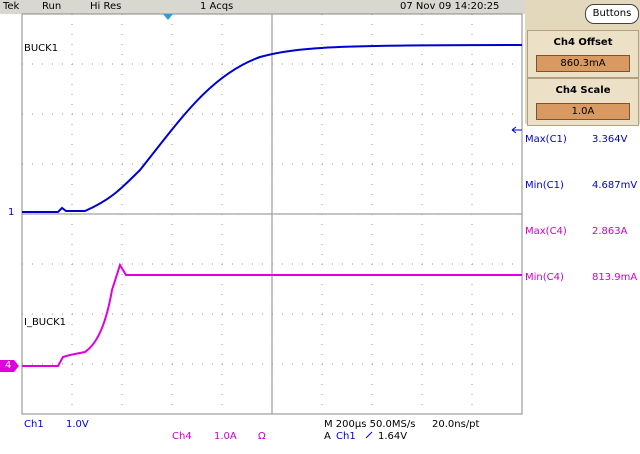 This screenshot has width=640, height=454. I want to click on ch4-scale: 1.0A, so click(225, 436).